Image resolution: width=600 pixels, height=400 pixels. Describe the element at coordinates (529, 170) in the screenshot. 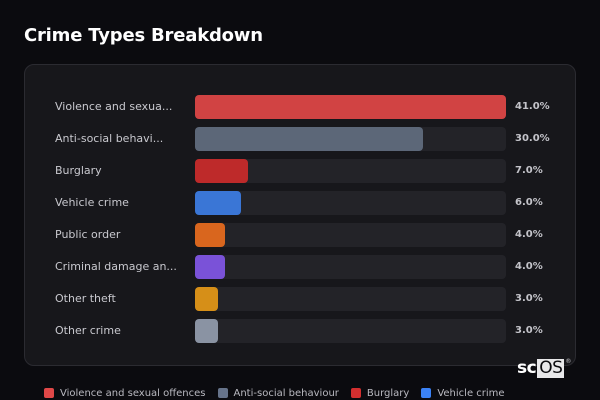

I see `bar-value: 7.0%` at that location.